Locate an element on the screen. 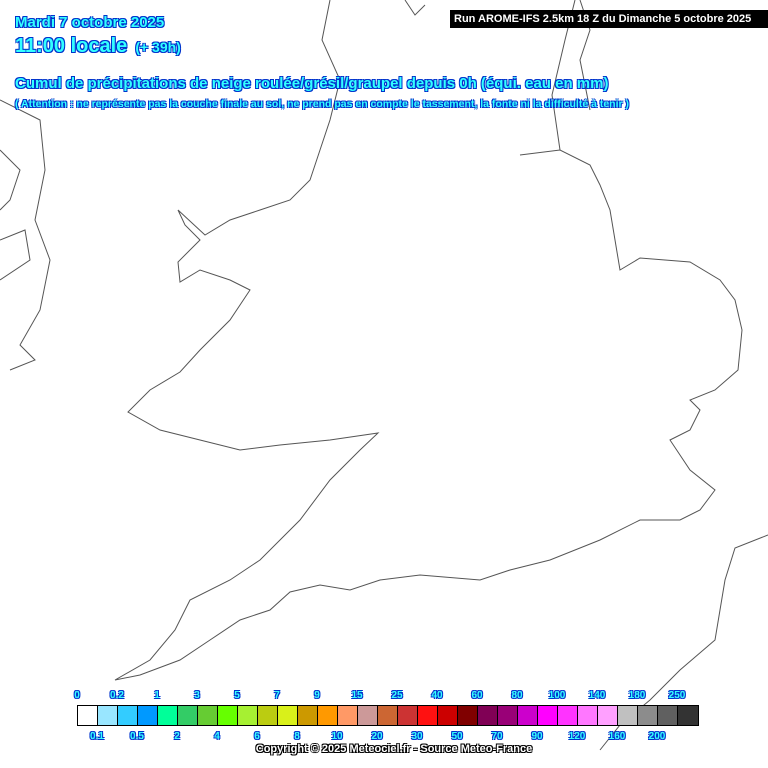 This screenshot has height=768, width=768. legend-label: 20 is located at coordinates (377, 736).